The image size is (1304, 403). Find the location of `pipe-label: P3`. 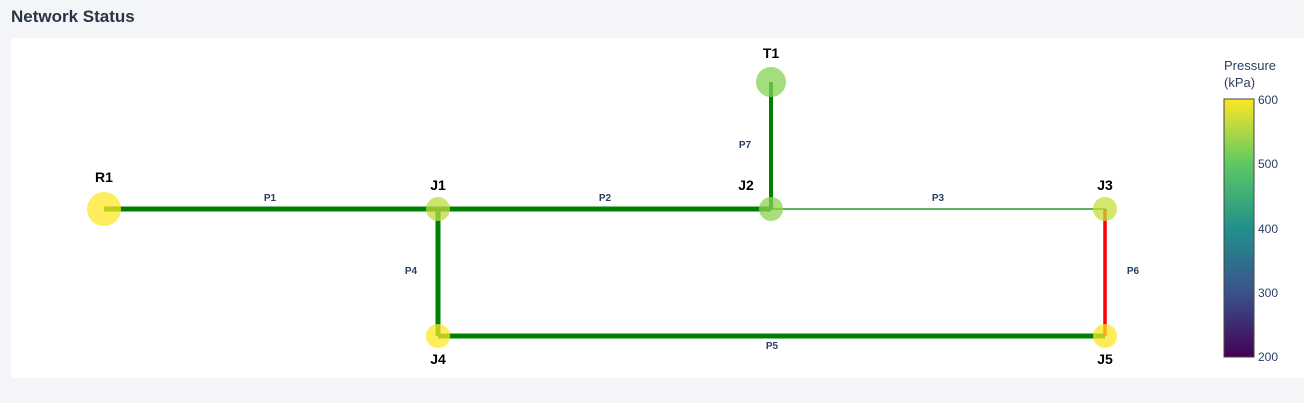

pipe-label: P3 is located at coordinates (938, 198).